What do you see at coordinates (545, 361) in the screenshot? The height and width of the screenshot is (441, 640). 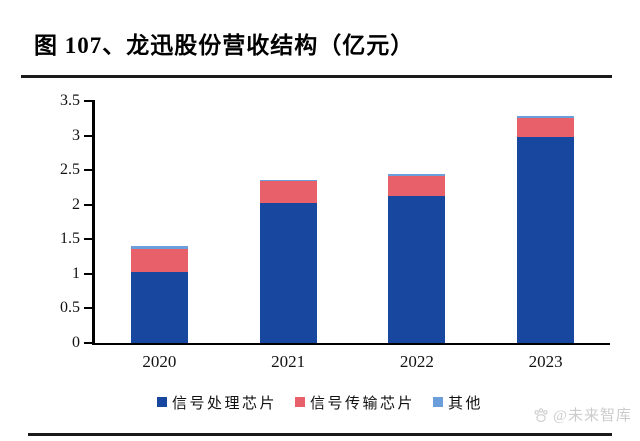 I see `x-axis-label: 2023` at bounding box center [545, 361].